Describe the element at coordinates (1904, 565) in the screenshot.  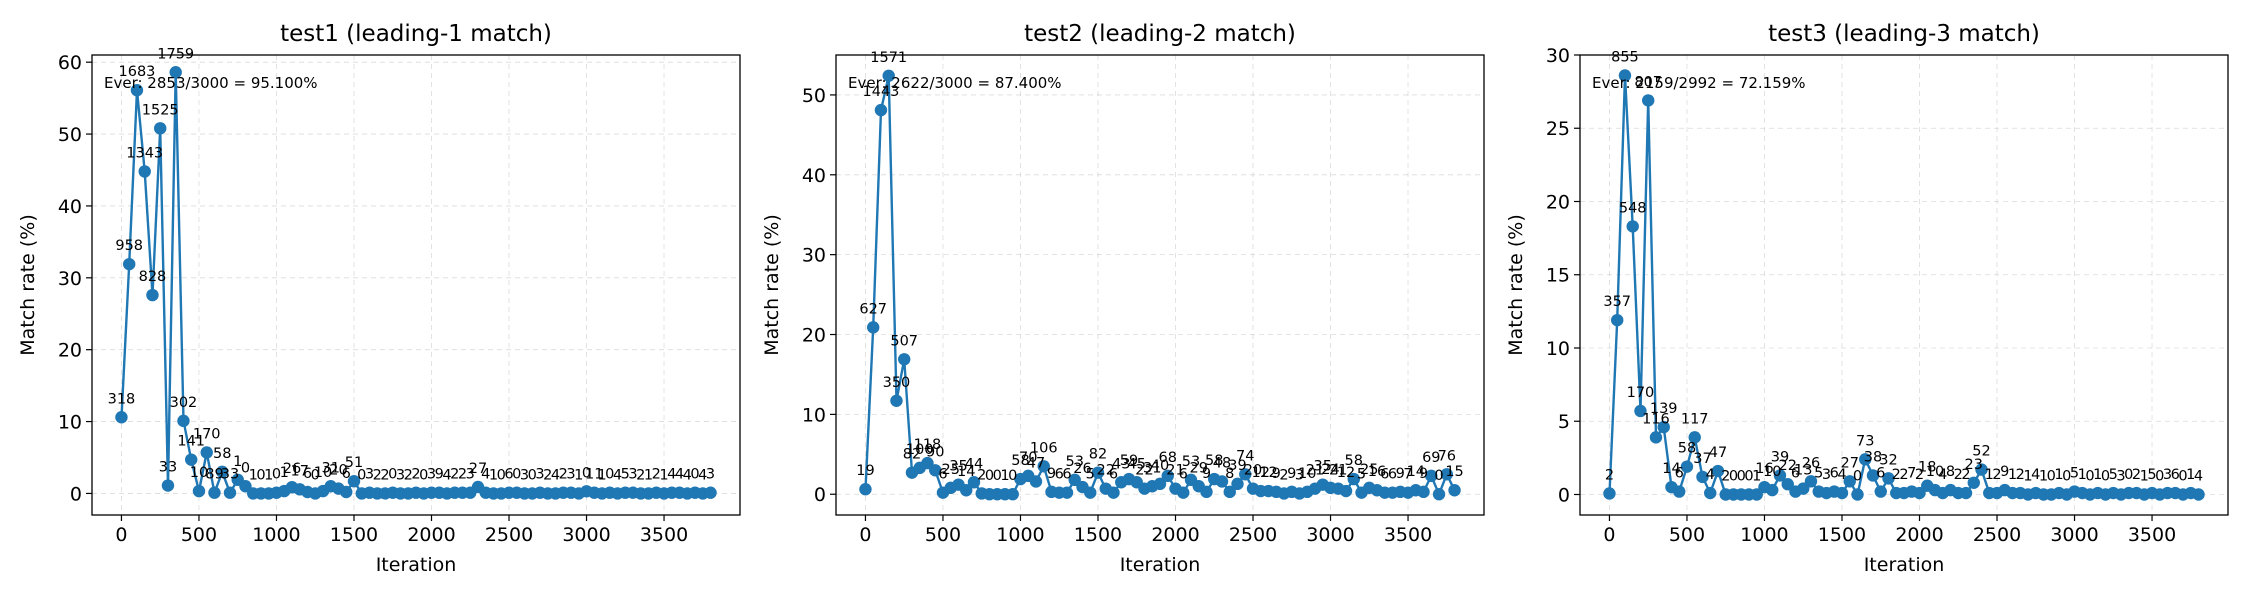
I see `x-axis-label: Iteration` at that location.